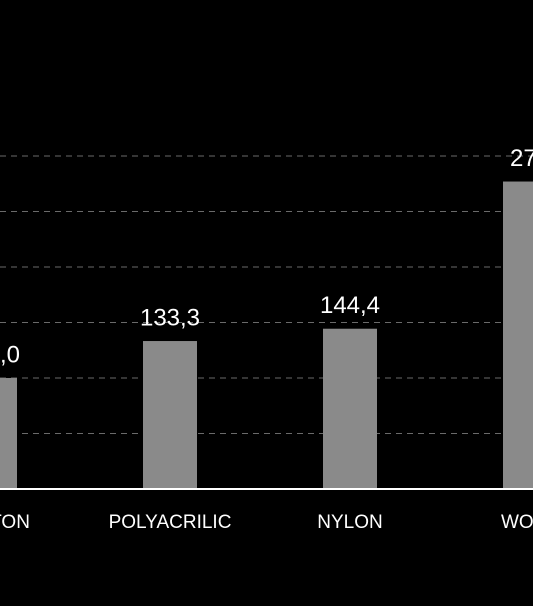 The height and width of the screenshot is (606, 533). Describe the element at coordinates (521, 158) in the screenshot. I see `value-label: 277` at that location.